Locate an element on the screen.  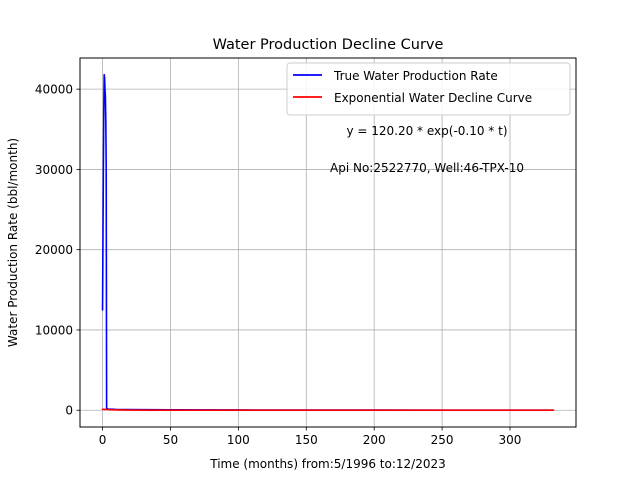
x-tick-label: 150 is located at coordinates (306, 440).